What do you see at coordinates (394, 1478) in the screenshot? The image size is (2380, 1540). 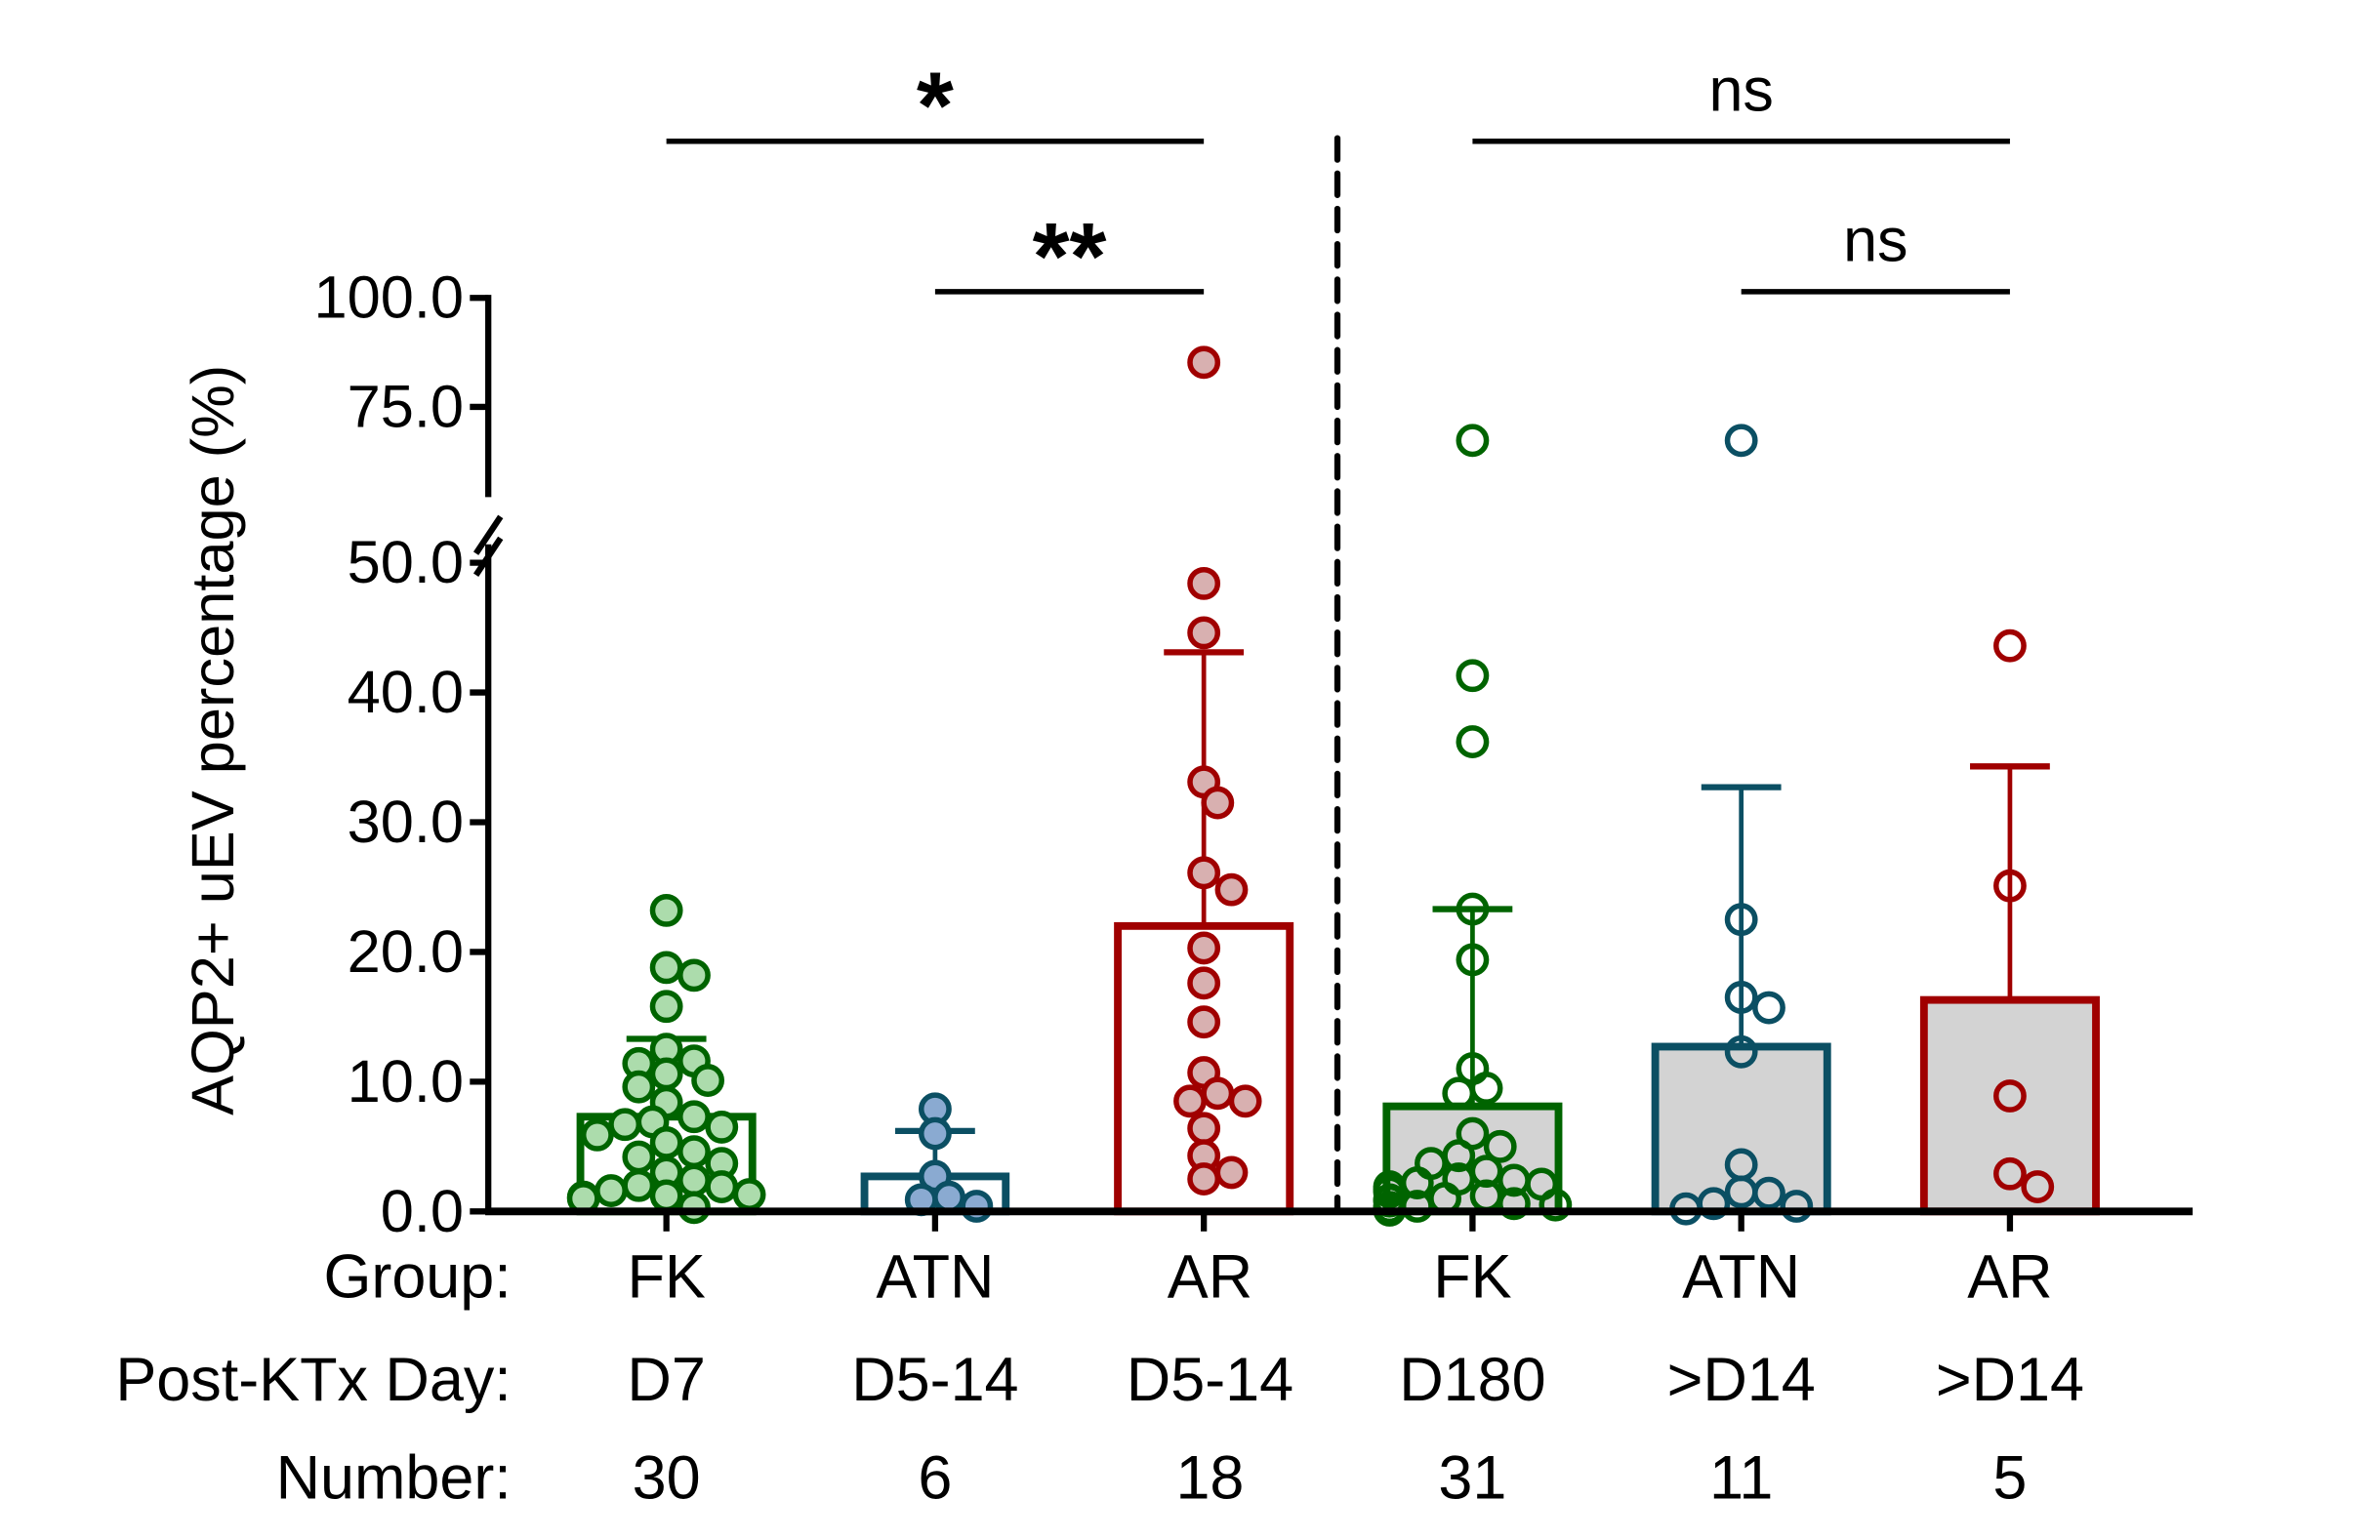 I see `row-label-number: Number:` at bounding box center [394, 1478].